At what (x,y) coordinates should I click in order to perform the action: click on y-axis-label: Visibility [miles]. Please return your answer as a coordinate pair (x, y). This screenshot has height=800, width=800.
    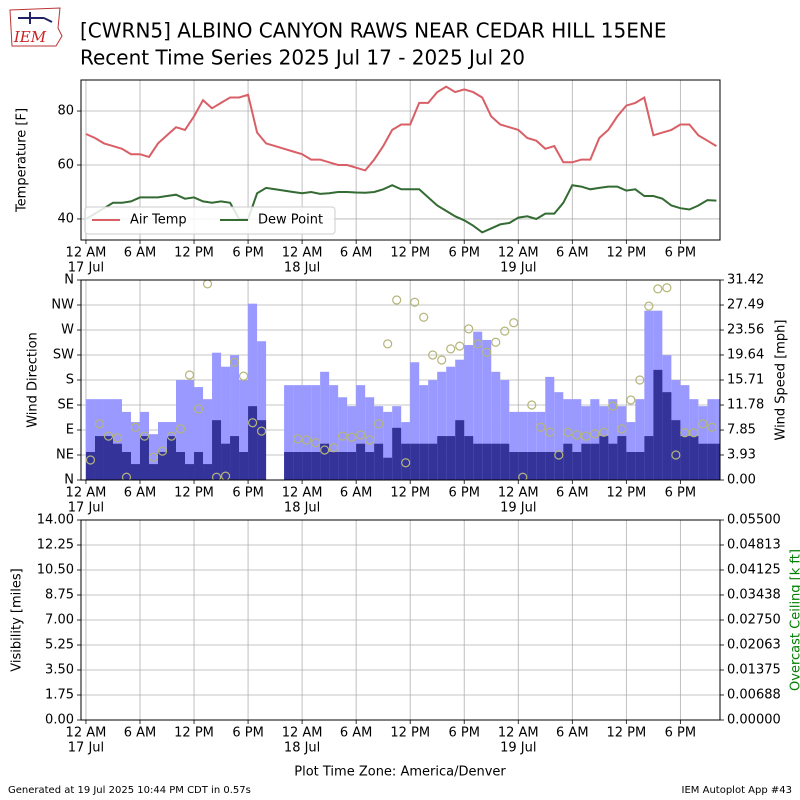
    Looking at the image, I should click on (17, 619).